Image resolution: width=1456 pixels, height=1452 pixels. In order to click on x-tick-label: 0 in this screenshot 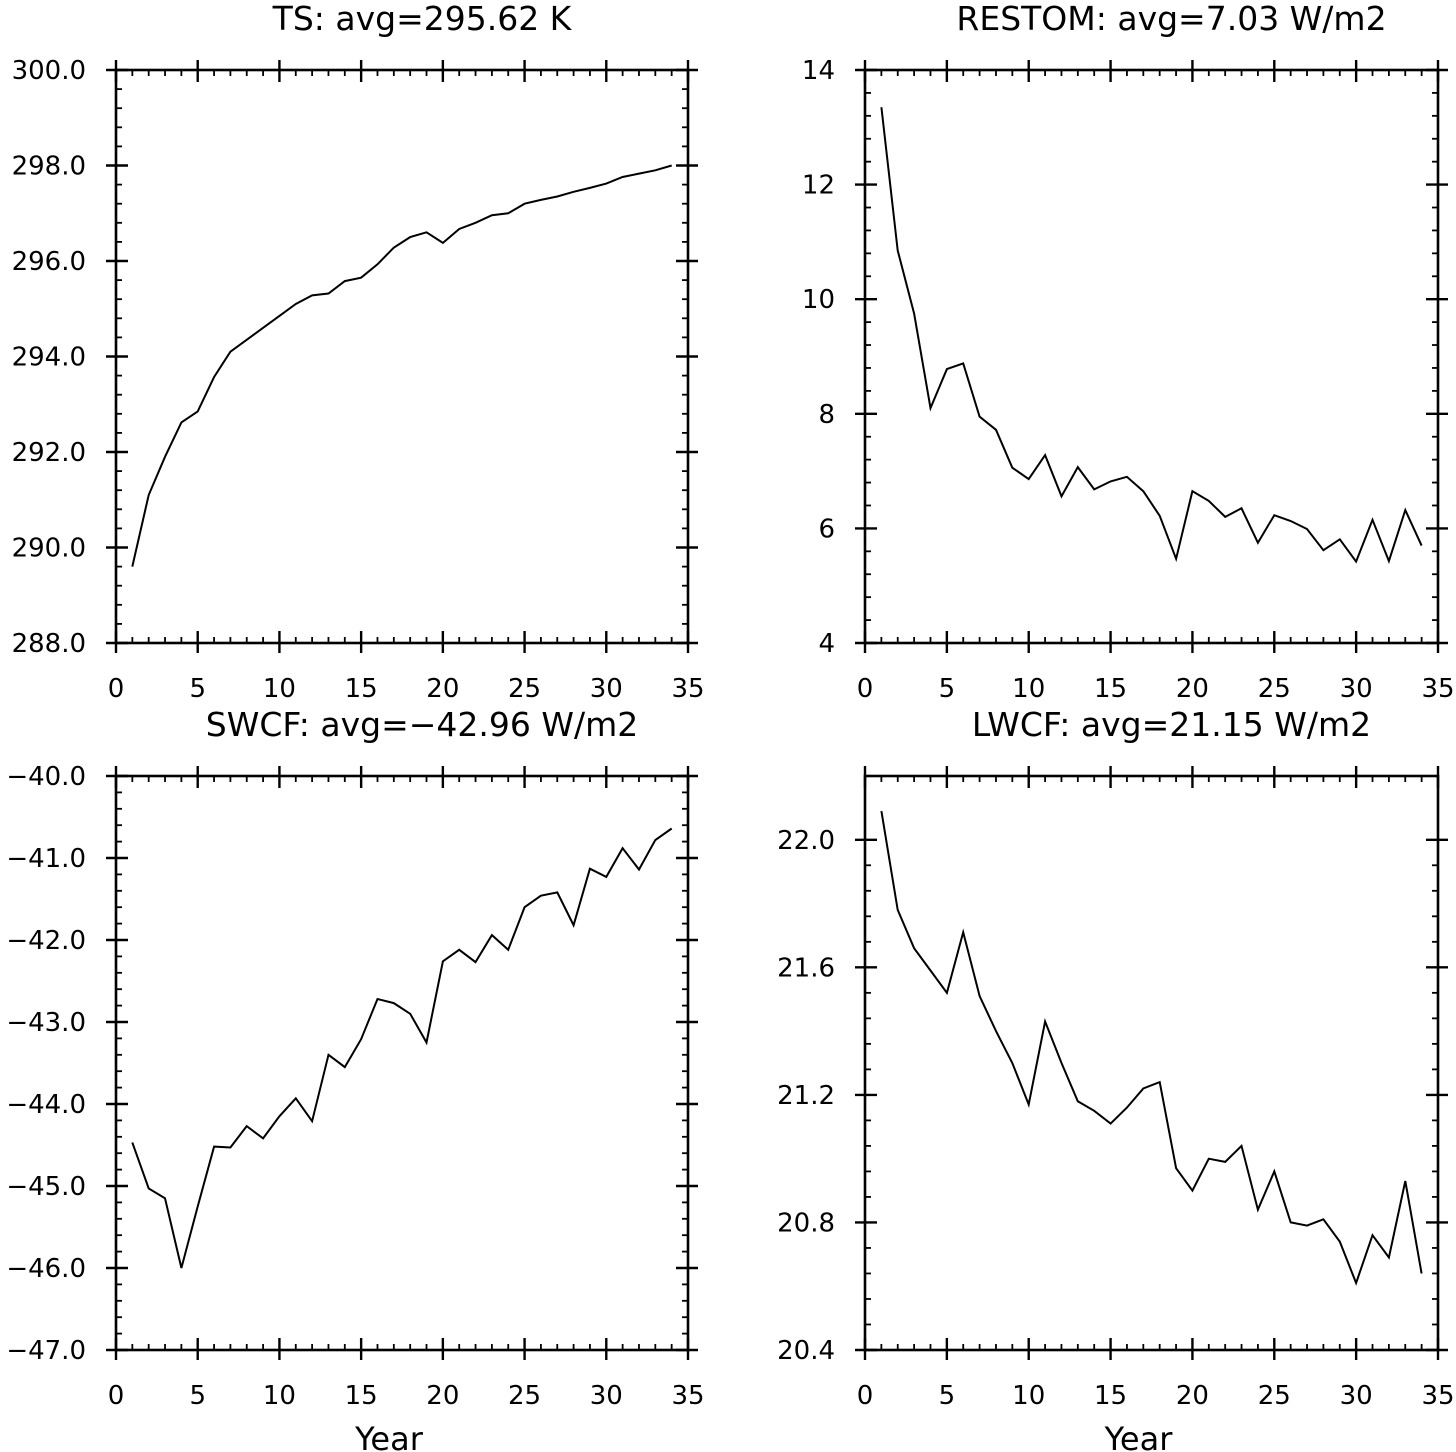, I will do `click(865, 1396)`.